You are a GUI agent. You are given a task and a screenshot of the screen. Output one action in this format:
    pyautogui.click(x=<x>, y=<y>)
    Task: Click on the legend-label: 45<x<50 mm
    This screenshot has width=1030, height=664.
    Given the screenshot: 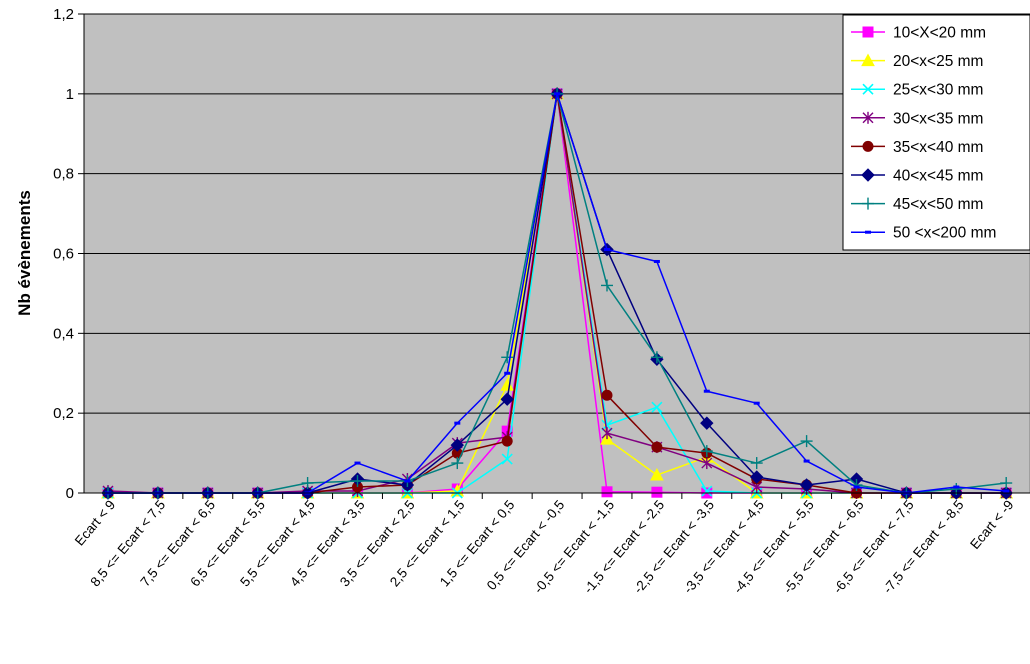 What is the action you would take?
    pyautogui.click(x=938, y=204)
    